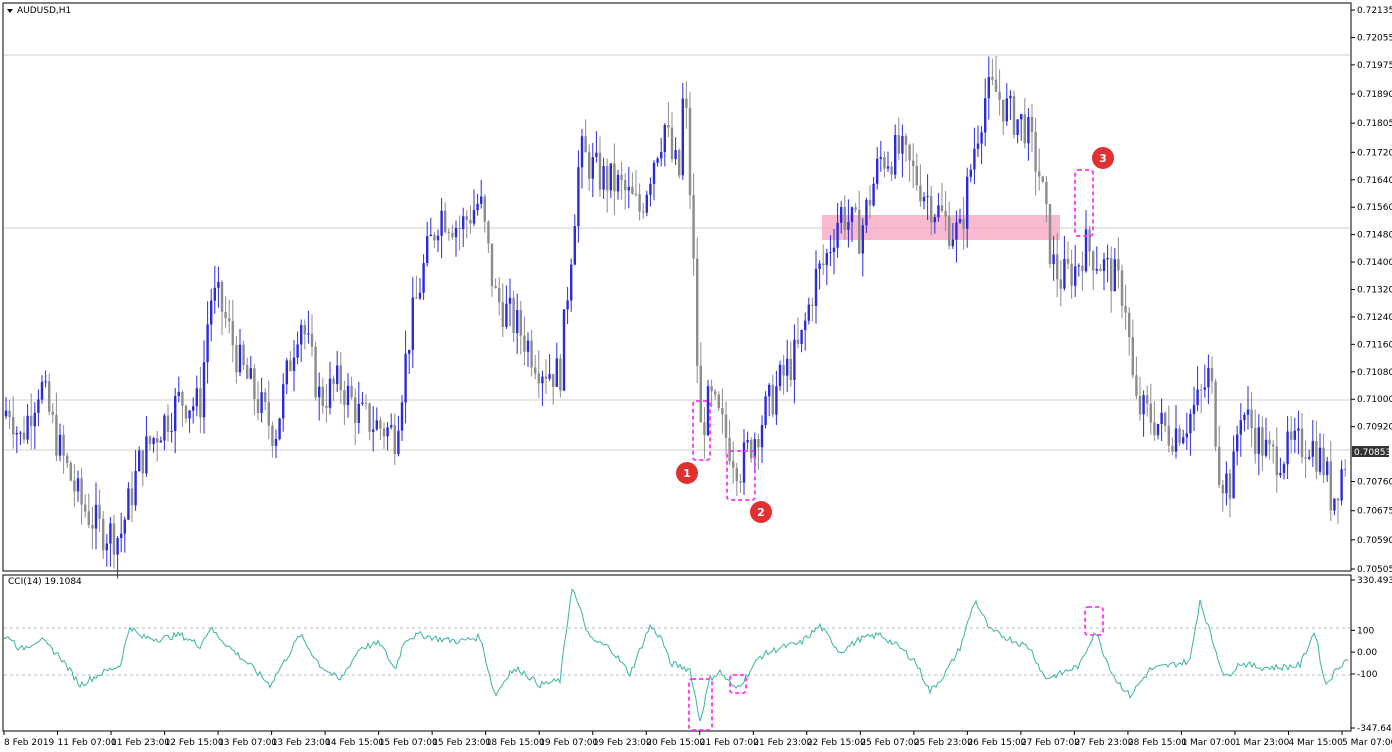  What do you see at coordinates (1371, 655) in the screenshot?
I see `cci-axis: 330.4935 100 0.00 -100 -347.6407` at bounding box center [1371, 655].